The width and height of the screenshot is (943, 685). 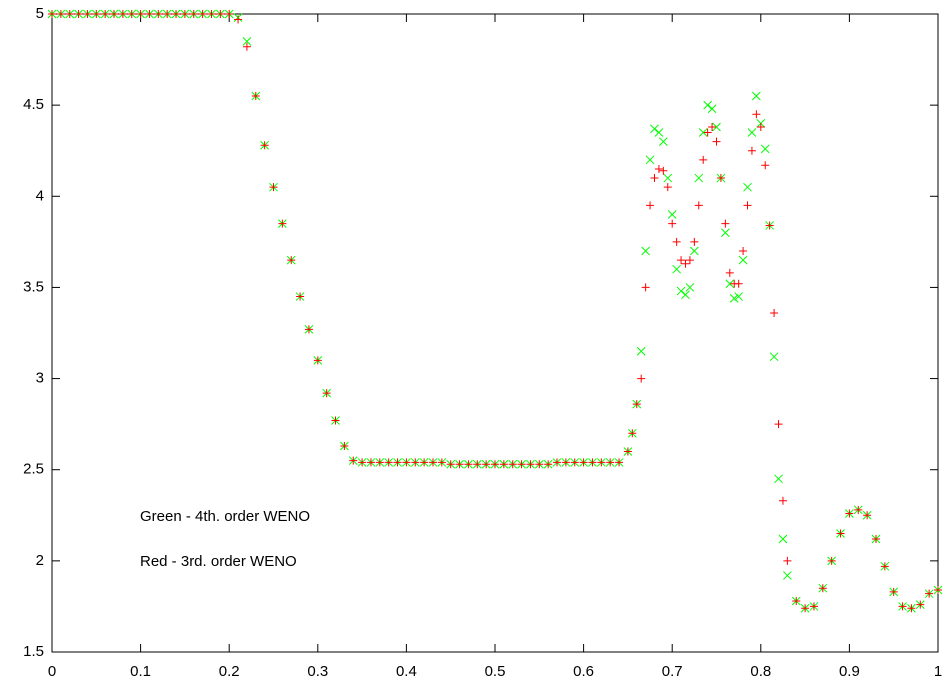 I want to click on y-tick-label: 4, so click(x=40, y=195).